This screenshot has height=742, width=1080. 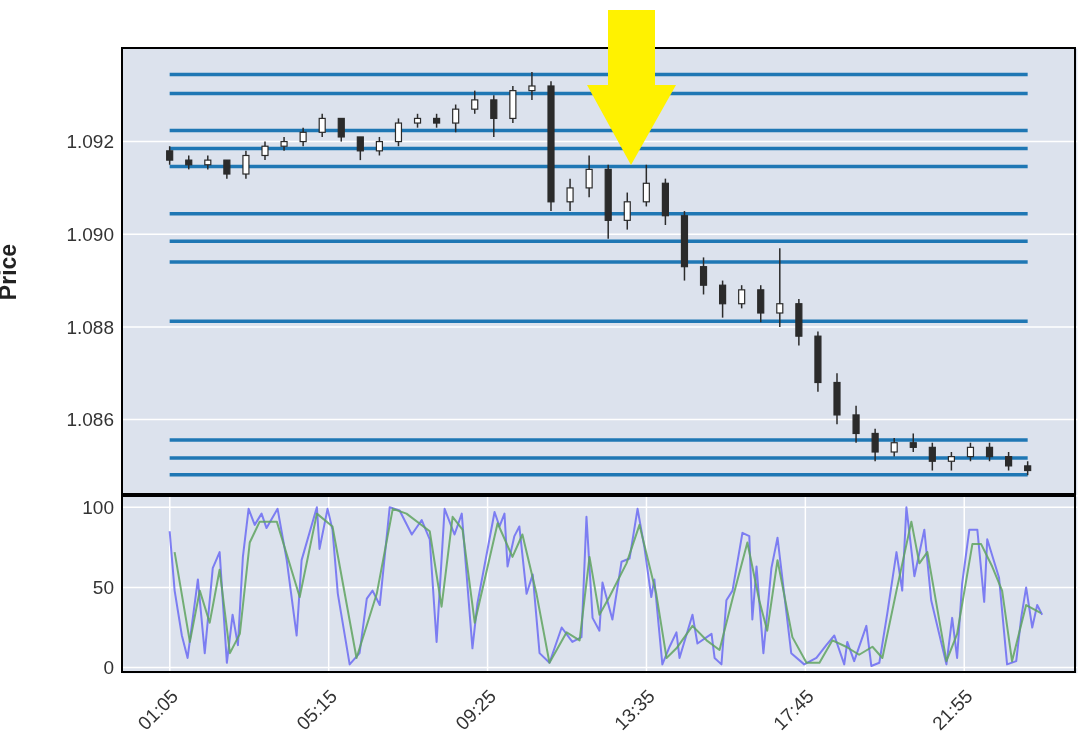 What do you see at coordinates (90, 234) in the screenshot?
I see `y-tick-label: 1.090` at bounding box center [90, 234].